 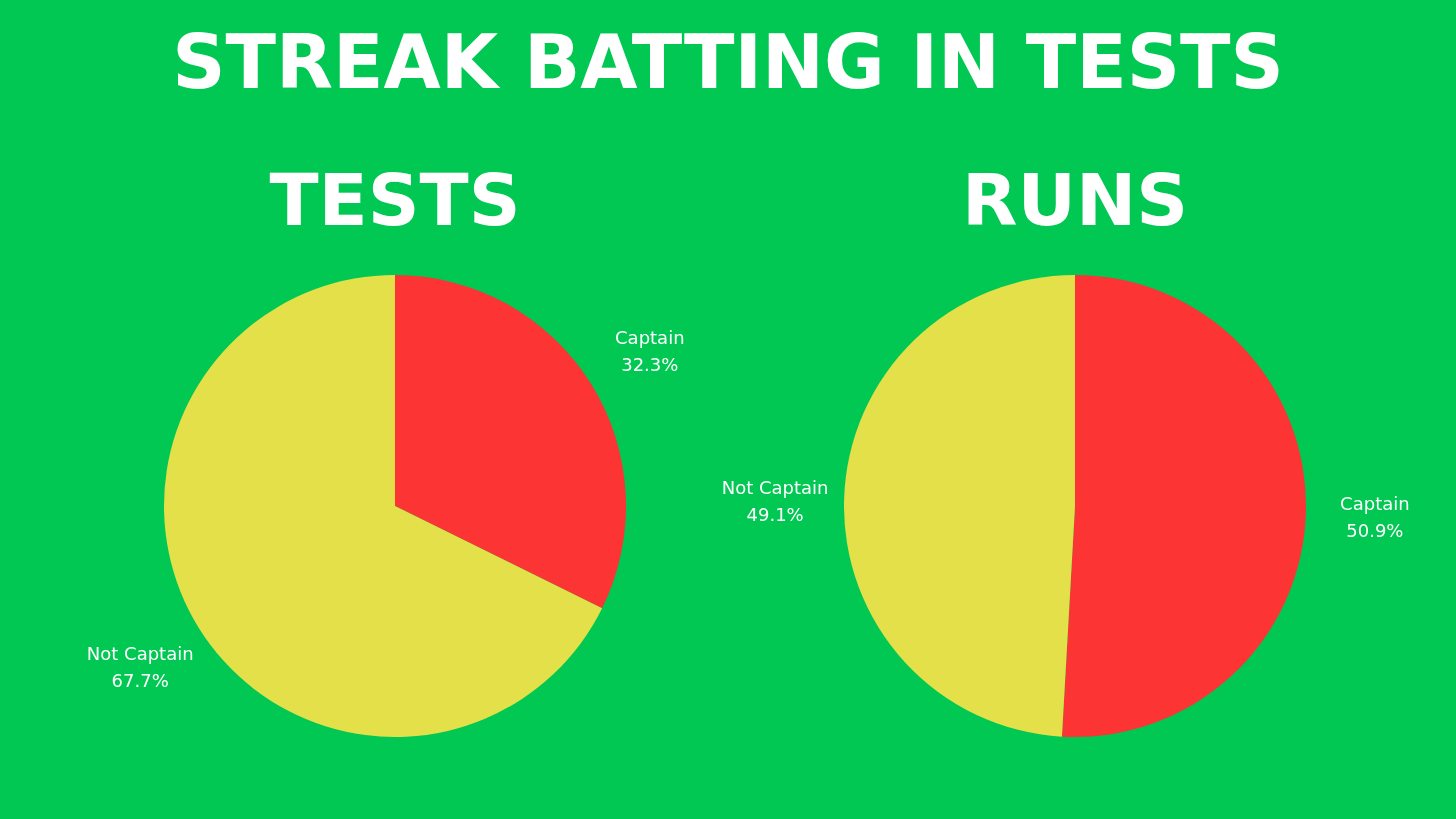 I want to click on data-label: 67.7%, so click(x=140, y=681).